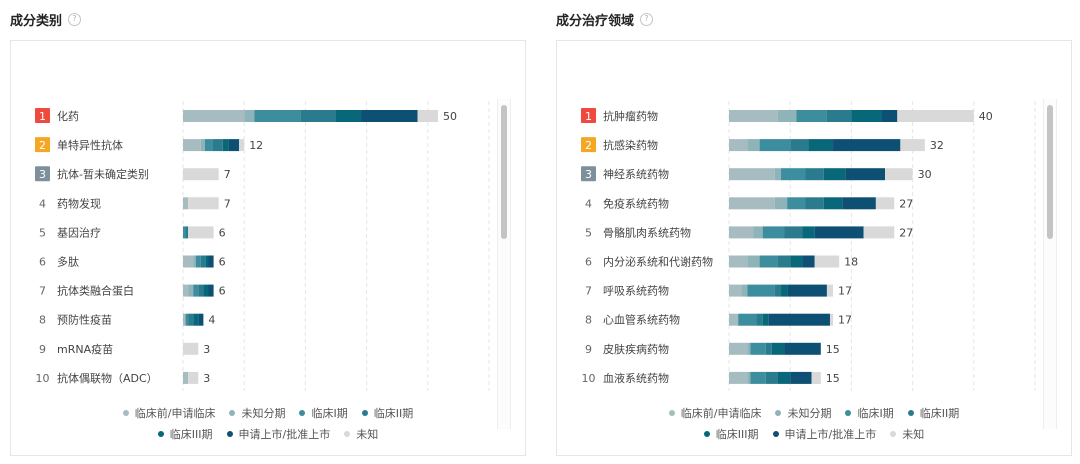 The width and height of the screenshot is (1080, 464). Describe the element at coordinates (387, 413) in the screenshot. I see `legend-item: 临床II期` at that location.